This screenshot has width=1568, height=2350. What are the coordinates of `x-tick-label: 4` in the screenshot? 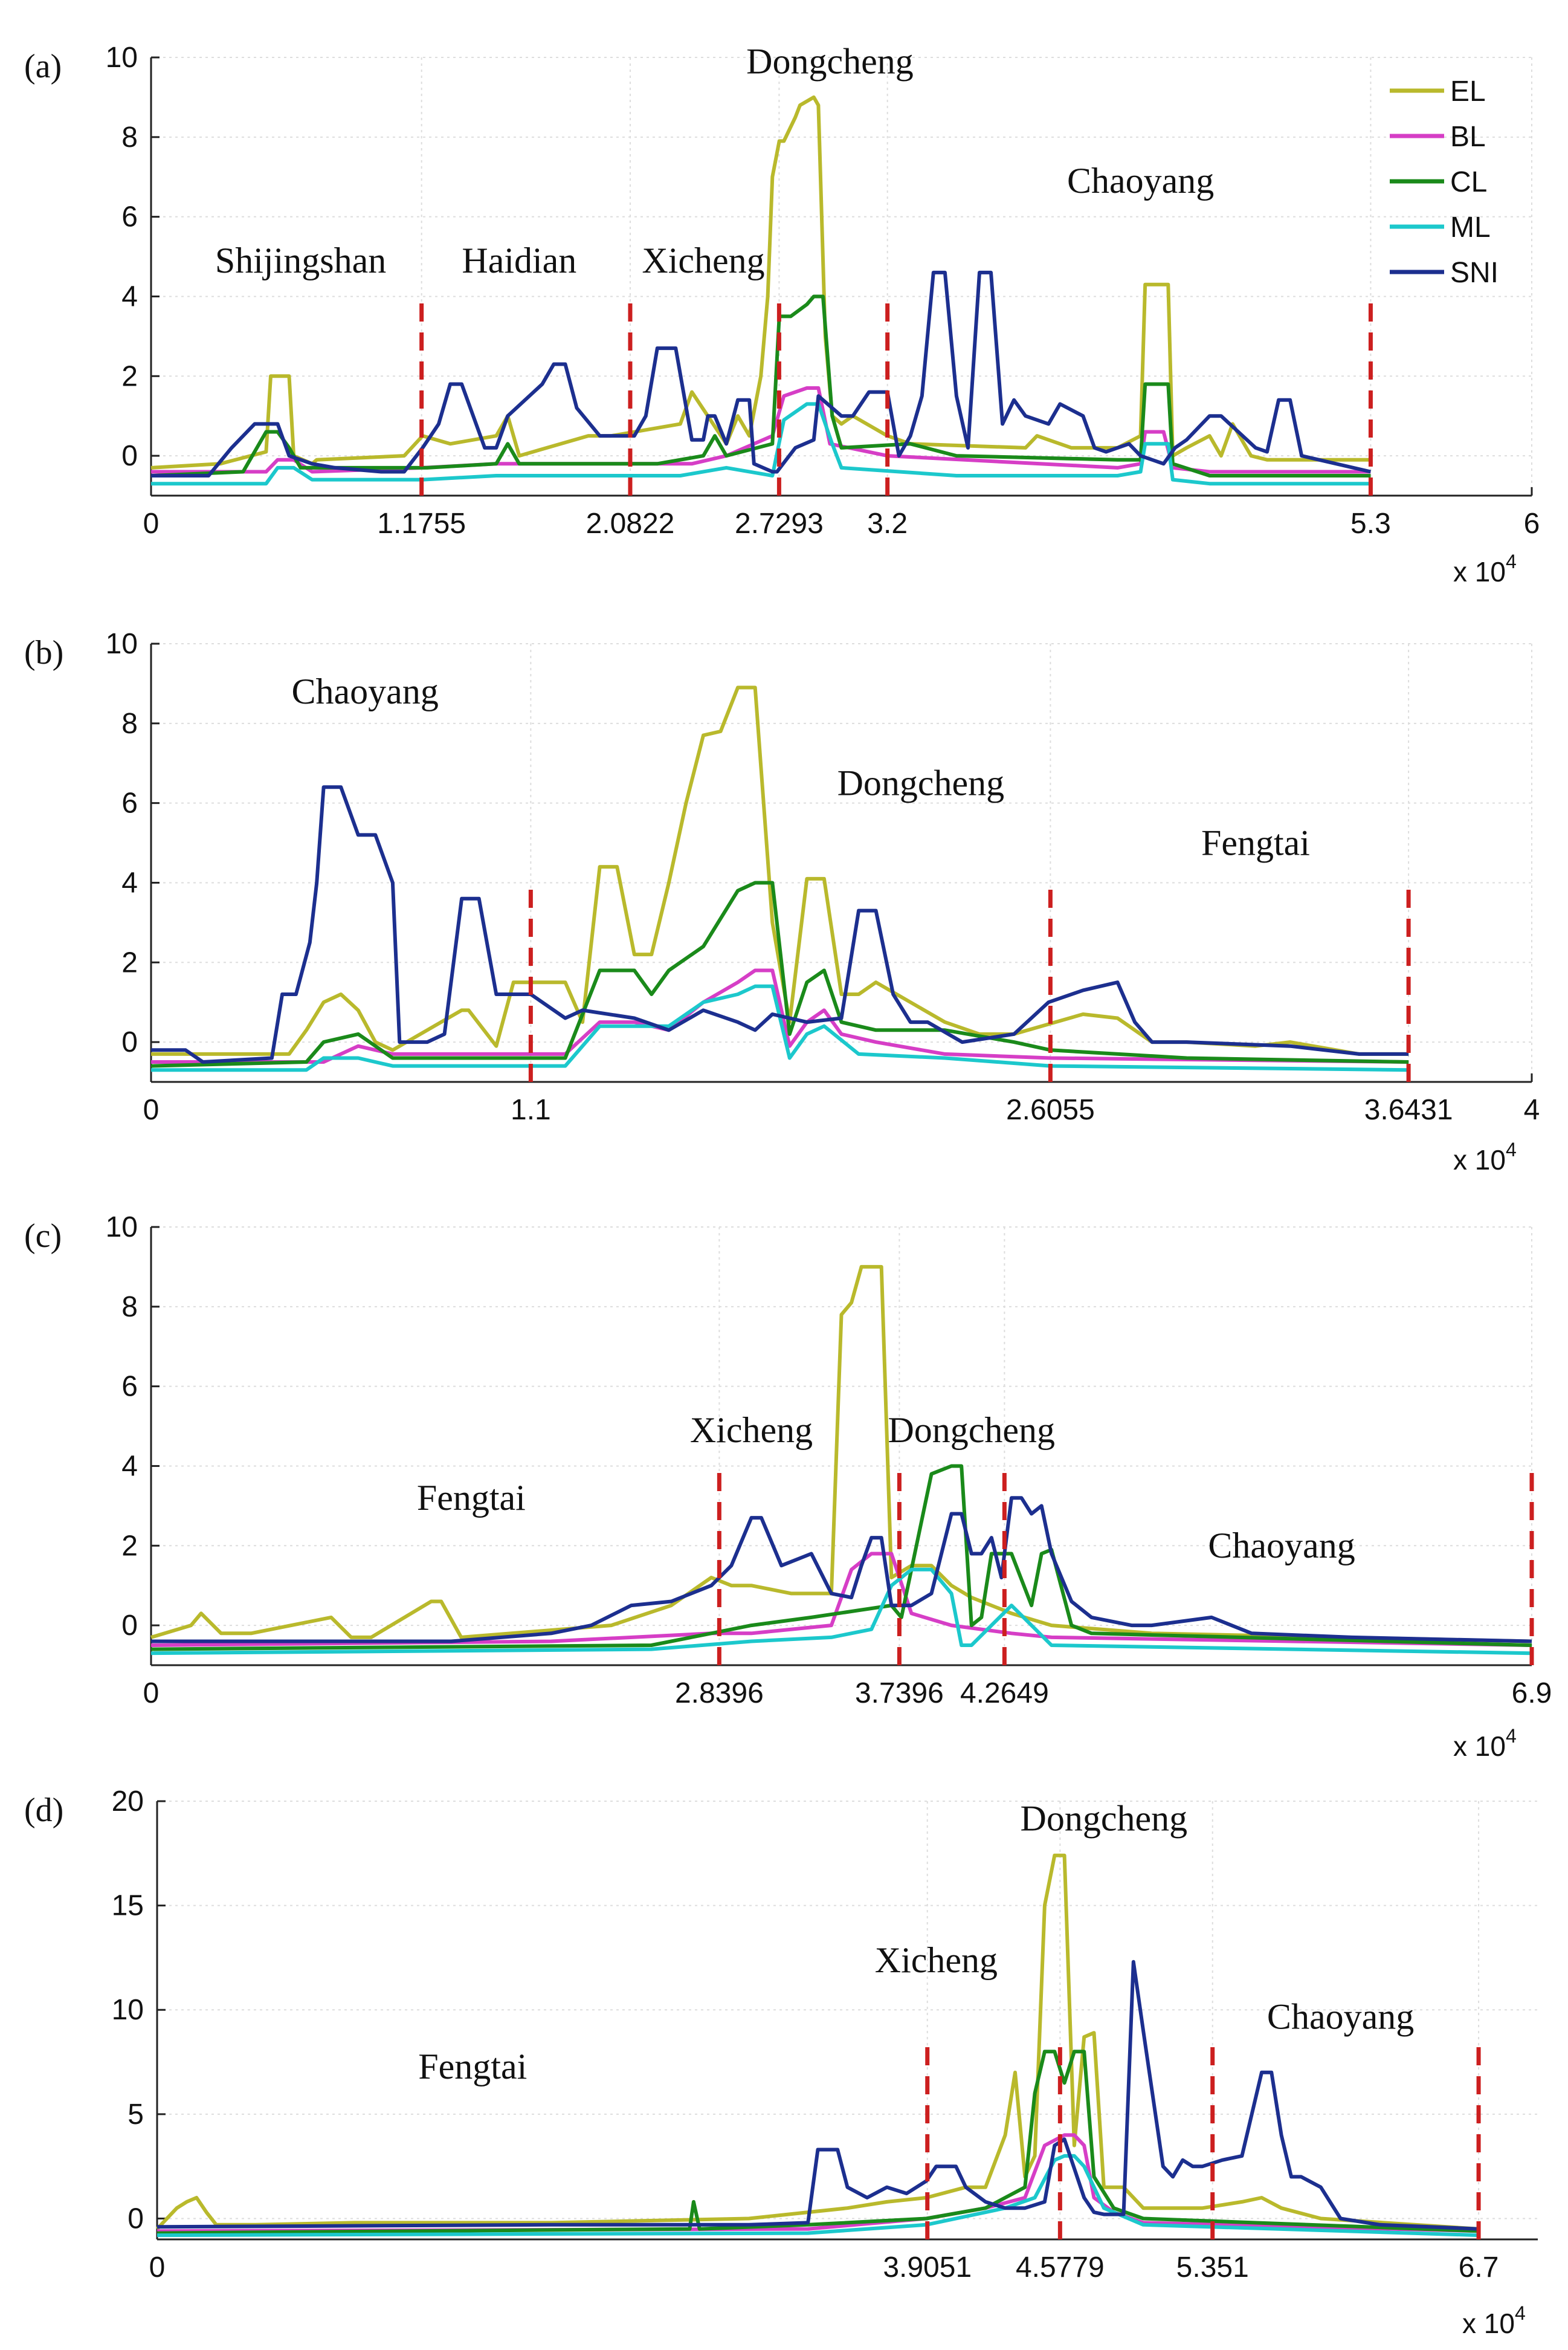 It's located at (1532, 1110).